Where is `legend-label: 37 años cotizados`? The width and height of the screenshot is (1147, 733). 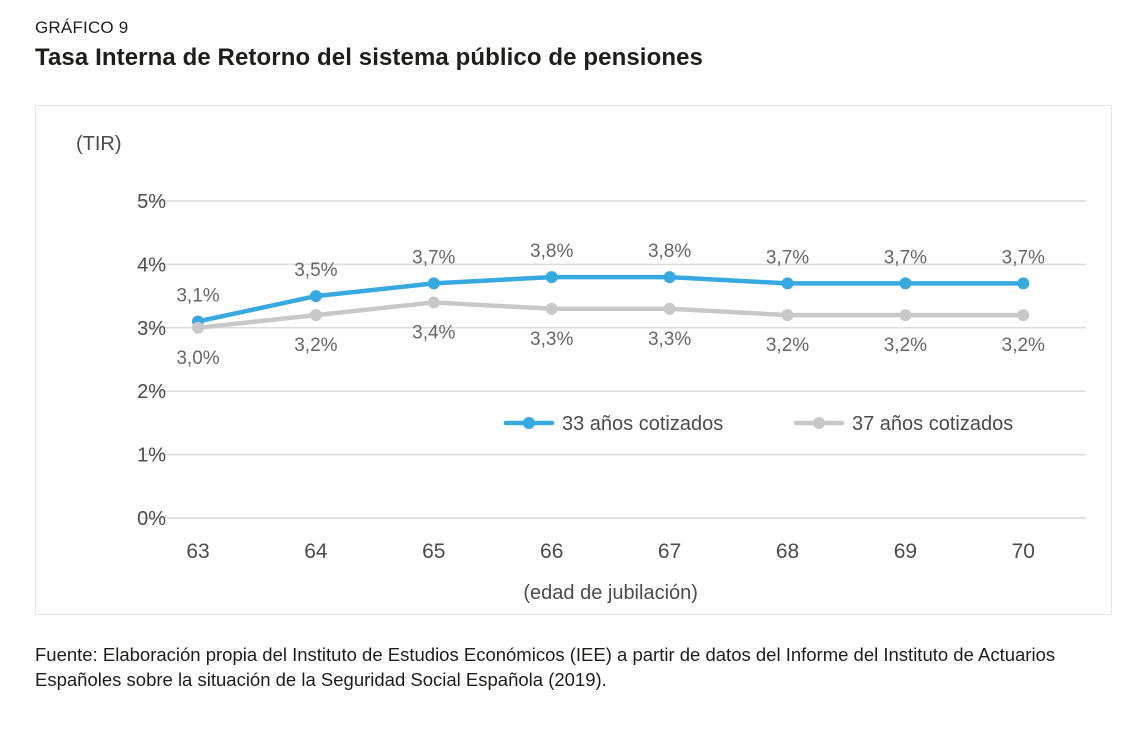
legend-label: 37 años cotizados is located at coordinates (932, 424).